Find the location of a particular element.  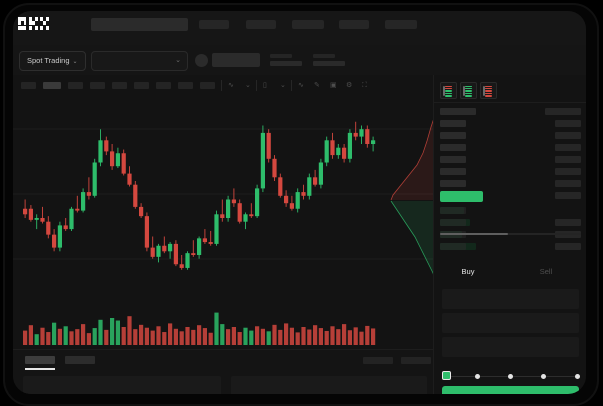

orderbook-mode-both-icon is located at coordinates (448, 90).